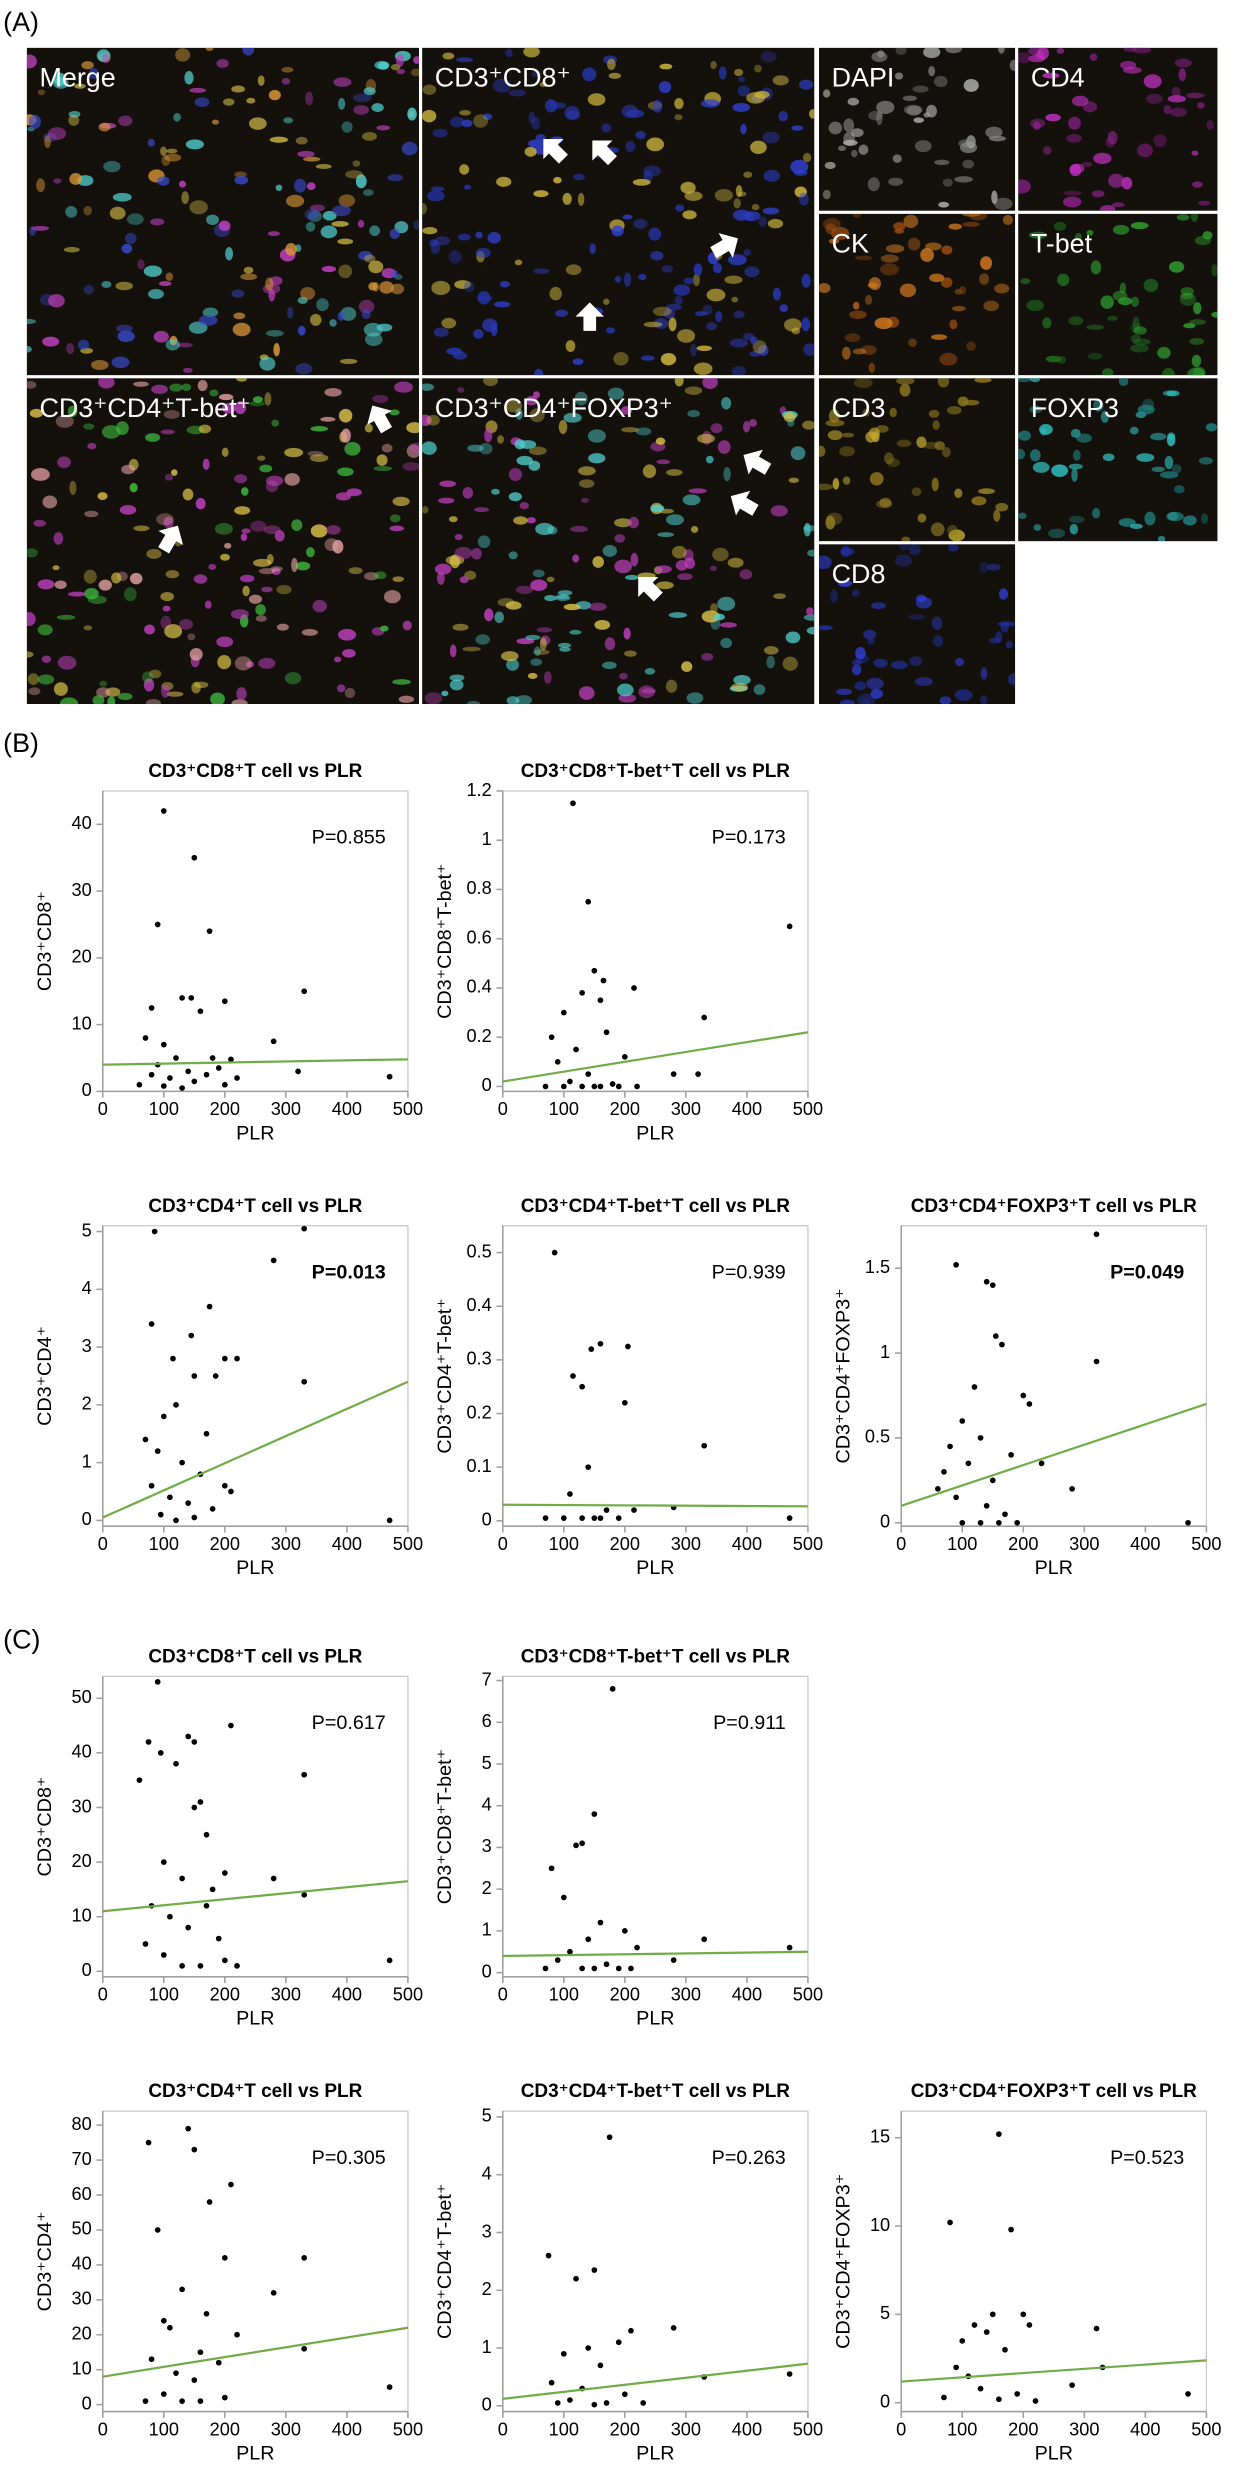  I want to click on x-tick-label: 500, so click(408, 2429).